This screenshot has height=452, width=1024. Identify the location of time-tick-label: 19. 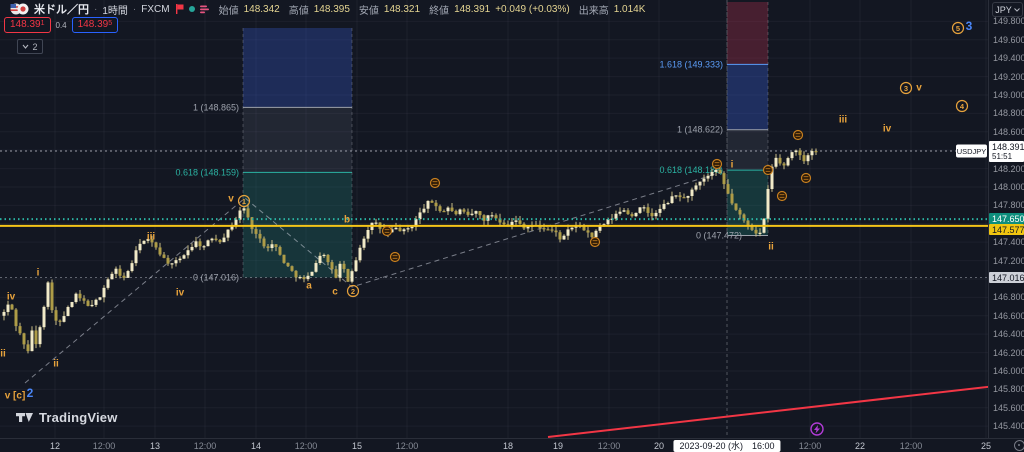
(558, 446).